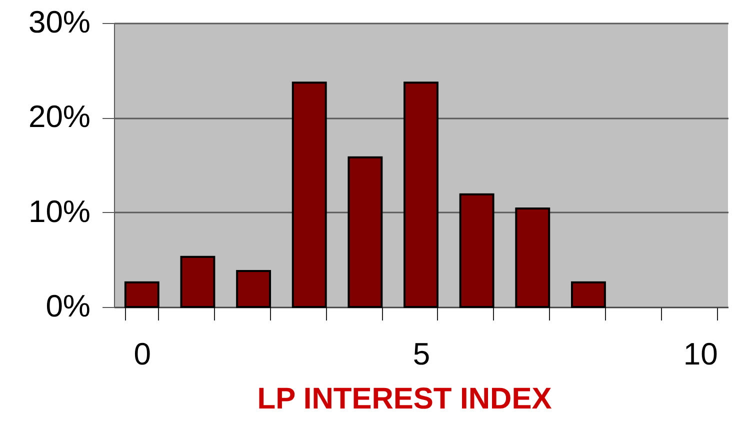  I want to click on y-tick-label: 0%, so click(68, 306).